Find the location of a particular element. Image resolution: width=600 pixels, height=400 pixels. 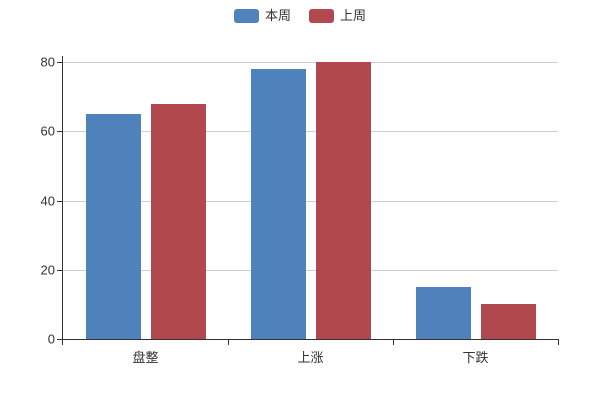

y-axis-label-20: 20 is located at coordinates (47, 270).